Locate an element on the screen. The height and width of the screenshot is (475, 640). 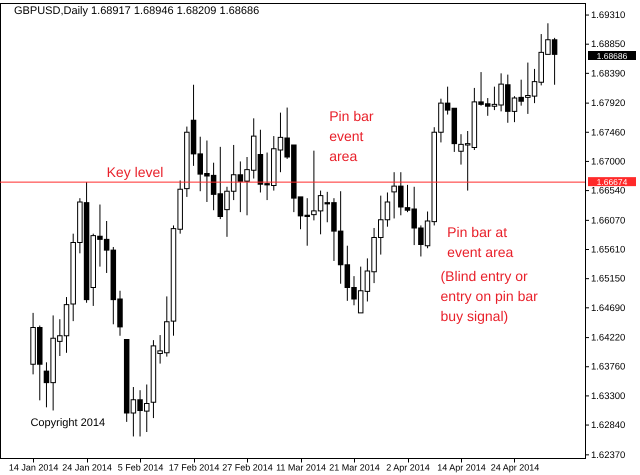
annotation: Key level is located at coordinates (135, 172).